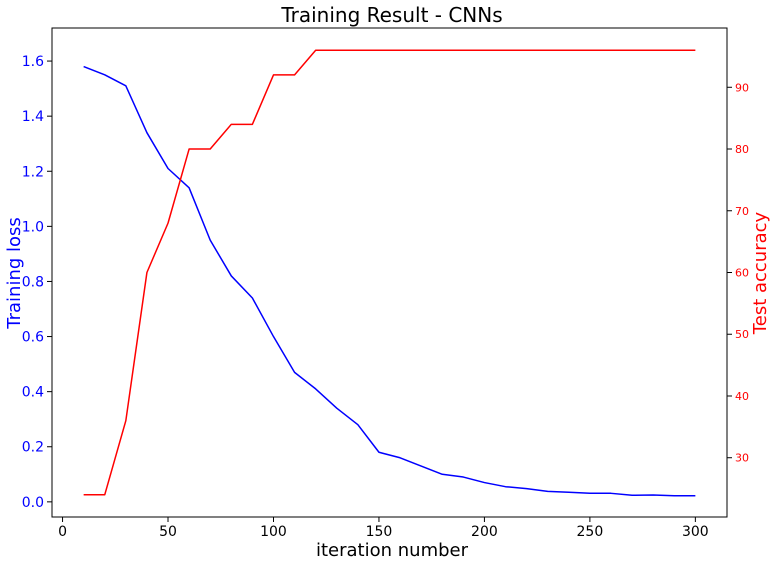 The width and height of the screenshot is (776, 567). Describe the element at coordinates (742, 87) in the screenshot. I see `y-right-tick-label: 90` at that location.